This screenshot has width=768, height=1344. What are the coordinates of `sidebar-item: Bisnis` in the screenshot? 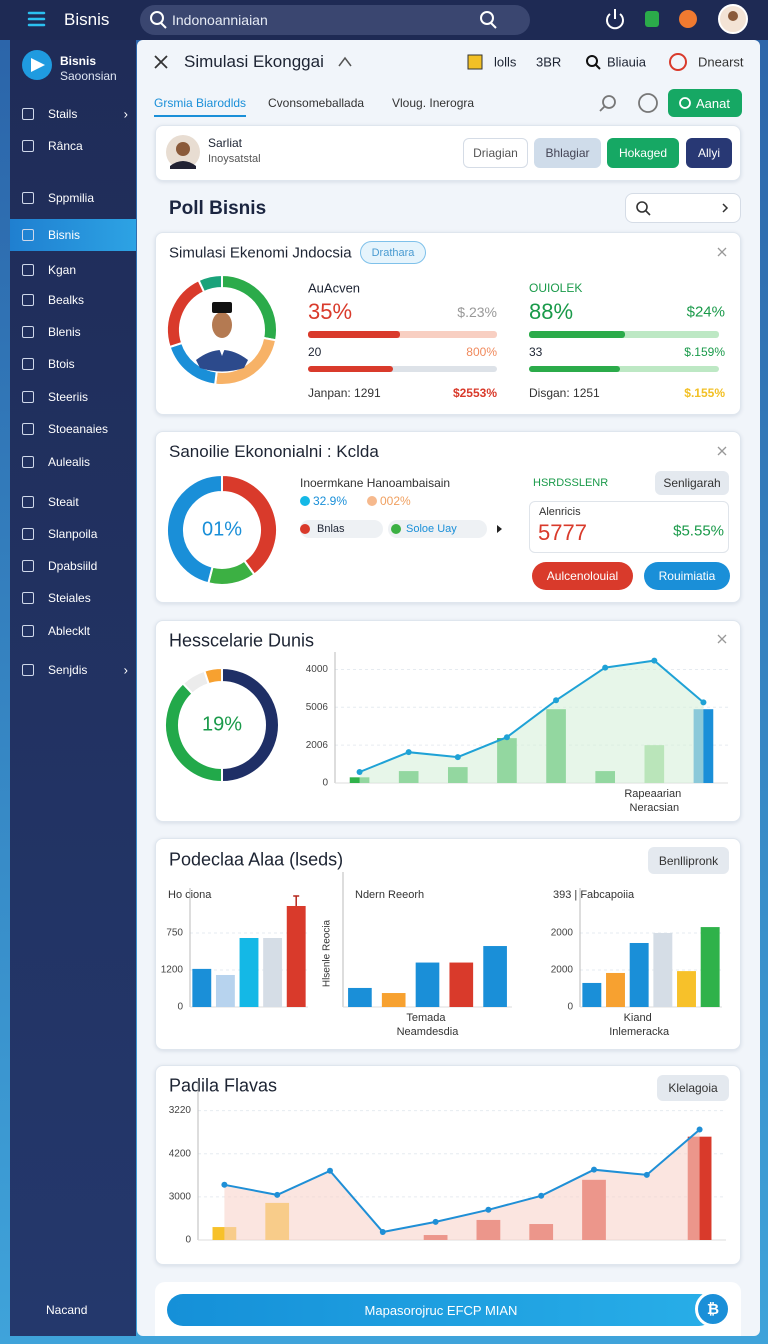 It's located at (73, 235).